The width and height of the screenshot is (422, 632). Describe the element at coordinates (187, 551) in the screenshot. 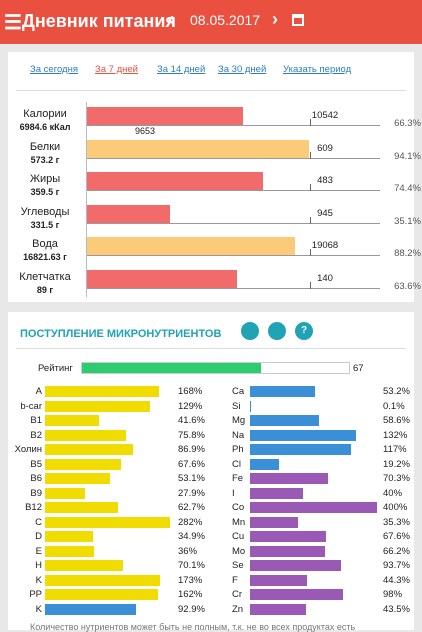

I see `nutrient-percent: 36%` at that location.